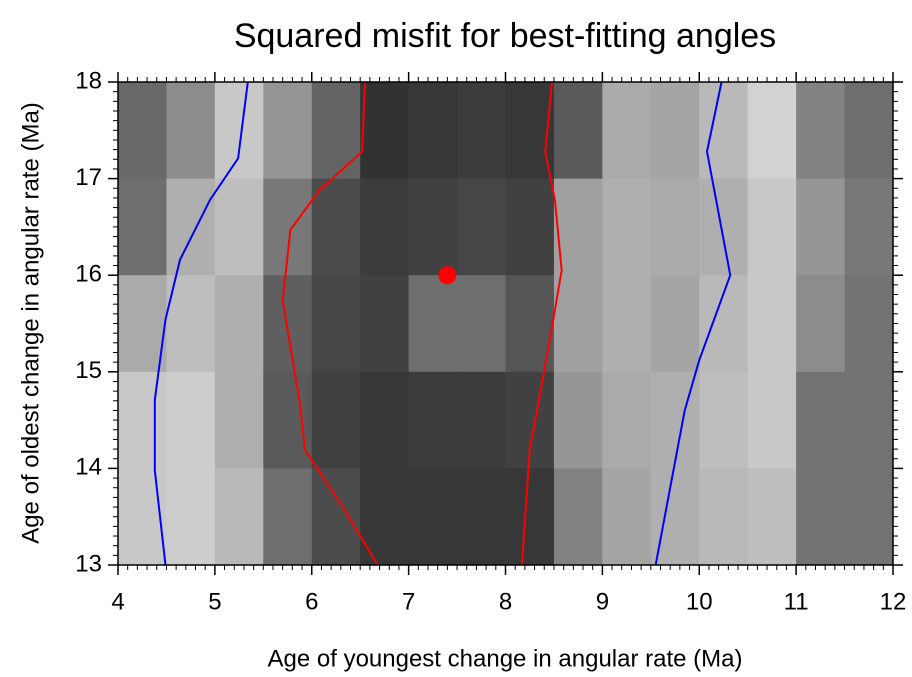 The image size is (912, 677). What do you see at coordinates (311, 601) in the screenshot?
I see `x-tick-label: 6` at bounding box center [311, 601].